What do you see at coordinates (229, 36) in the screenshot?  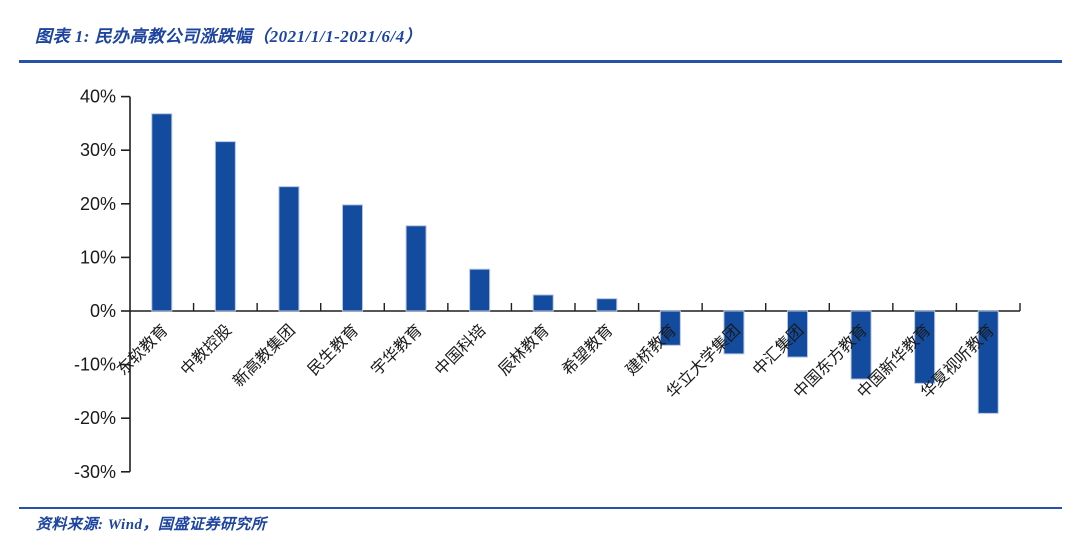 I see `figure-title: 图表 1: 民办高教公司涨跌幅（2021/1/1-2021/6/4）` at bounding box center [229, 36].